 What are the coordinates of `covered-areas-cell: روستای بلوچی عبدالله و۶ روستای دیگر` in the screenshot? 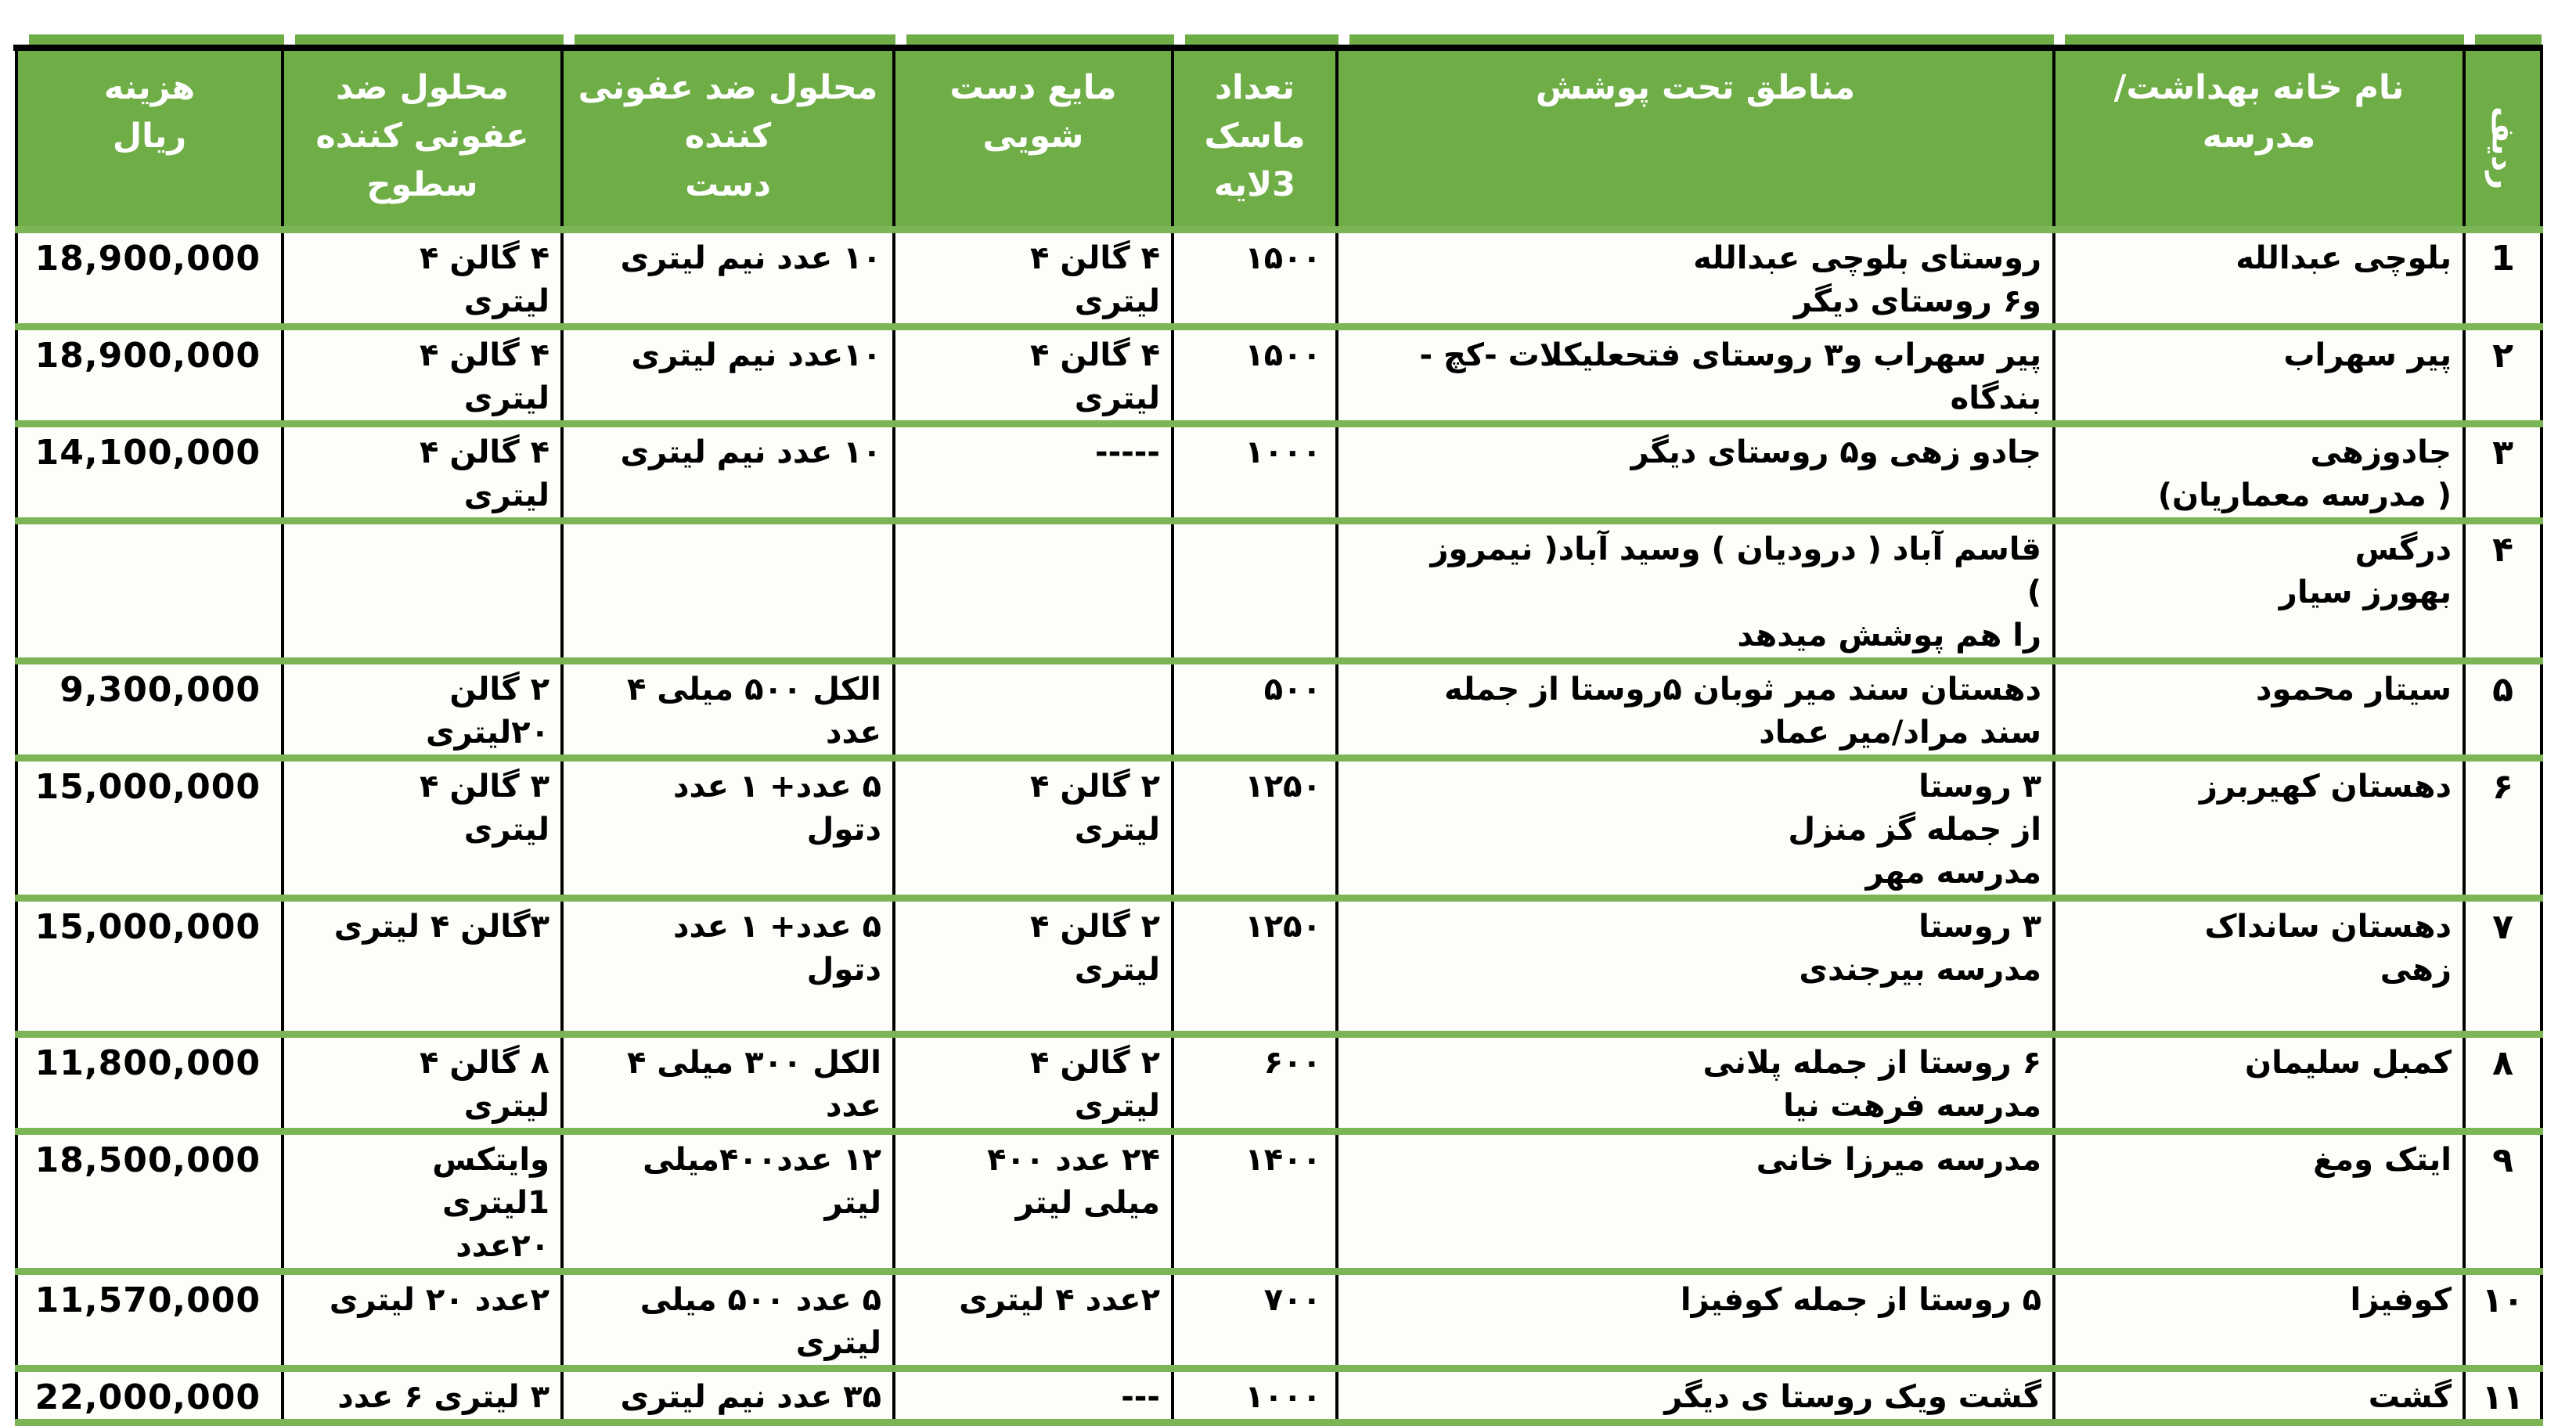 It's located at (1694, 279).